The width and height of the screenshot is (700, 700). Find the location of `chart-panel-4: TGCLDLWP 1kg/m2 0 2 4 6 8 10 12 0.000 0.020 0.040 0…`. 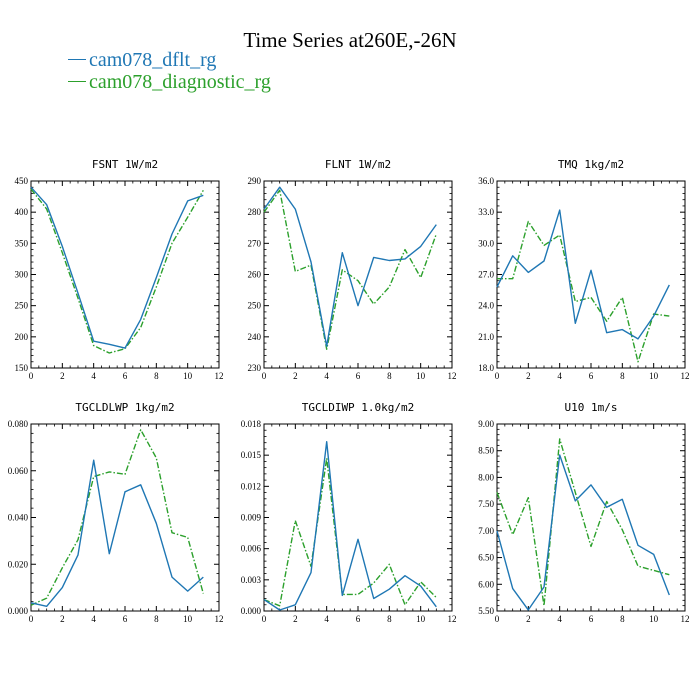

chart-panel-4: TGCLDLWP 1kg/m2 0 2 4 6 8 10 12 0.000 0.020 0.040 0… is located at coordinates (116, 512).